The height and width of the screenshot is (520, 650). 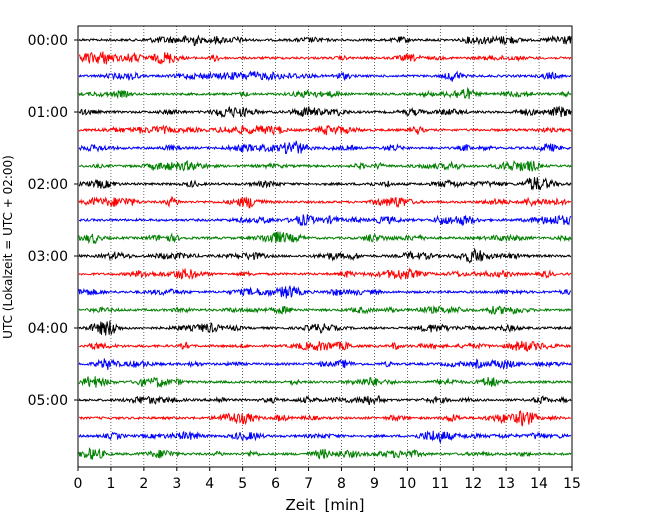 I want to click on x-tick-label: 13, so click(x=506, y=484).